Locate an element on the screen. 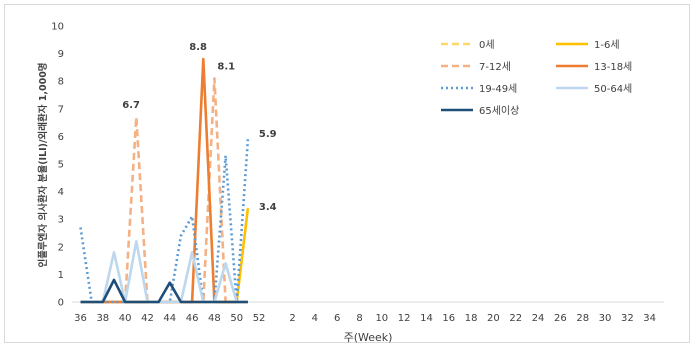 This screenshot has height=348, width=696. data-labels: 6.7 8.8 8.1 5.9 3.4 is located at coordinates (199, 127).